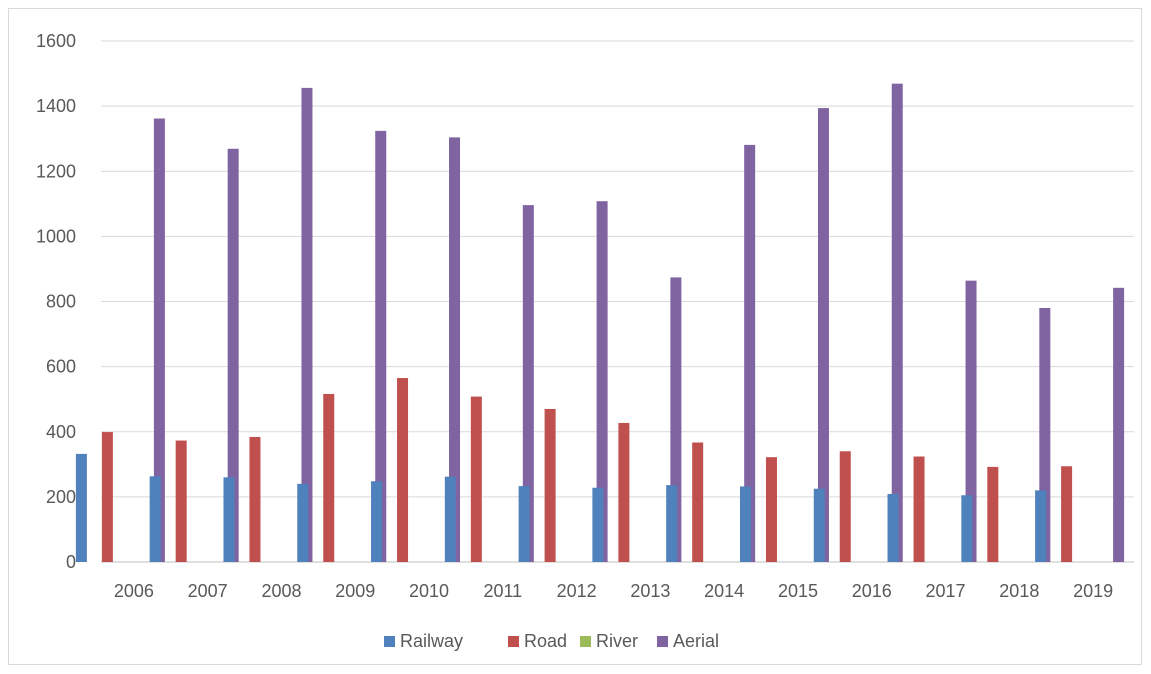  What do you see at coordinates (56, 171) in the screenshot?
I see `y-tick-label: 1200` at bounding box center [56, 171].